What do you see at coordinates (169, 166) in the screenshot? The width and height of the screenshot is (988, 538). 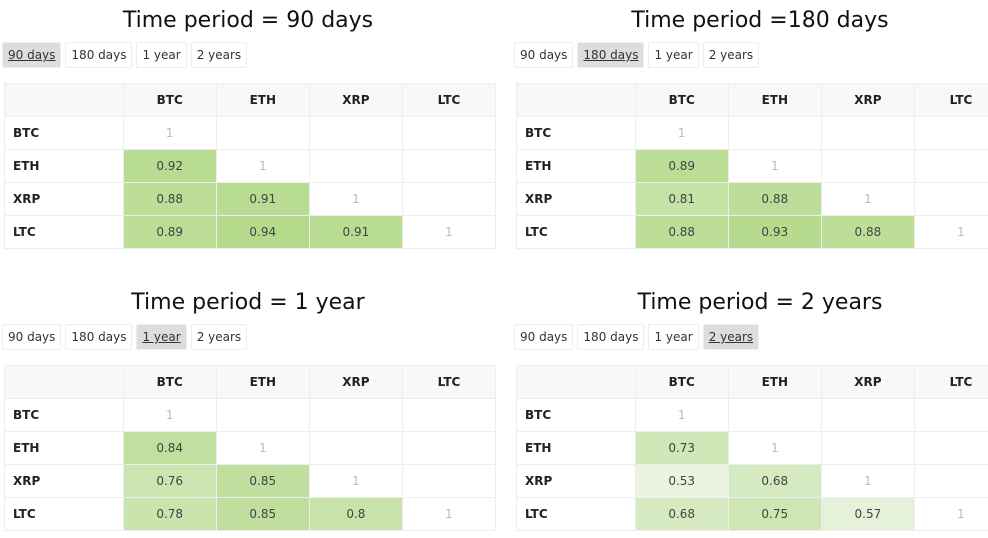 I see `cell: 0.92` at bounding box center [169, 166].